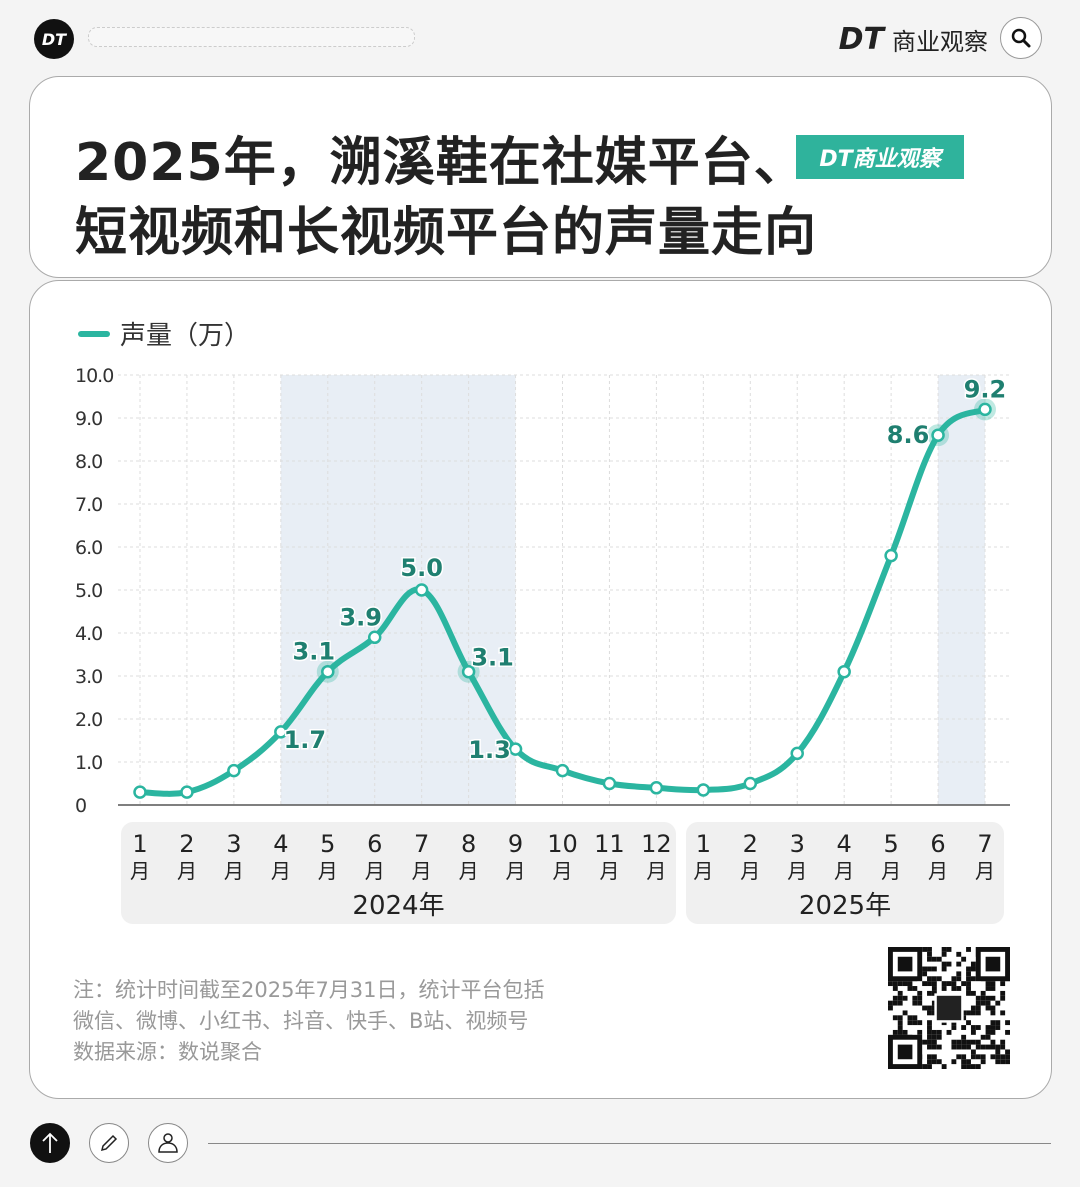 The width and height of the screenshot is (1080, 1187). What do you see at coordinates (421, 844) in the screenshot?
I see `x-tick-month: 7` at bounding box center [421, 844].